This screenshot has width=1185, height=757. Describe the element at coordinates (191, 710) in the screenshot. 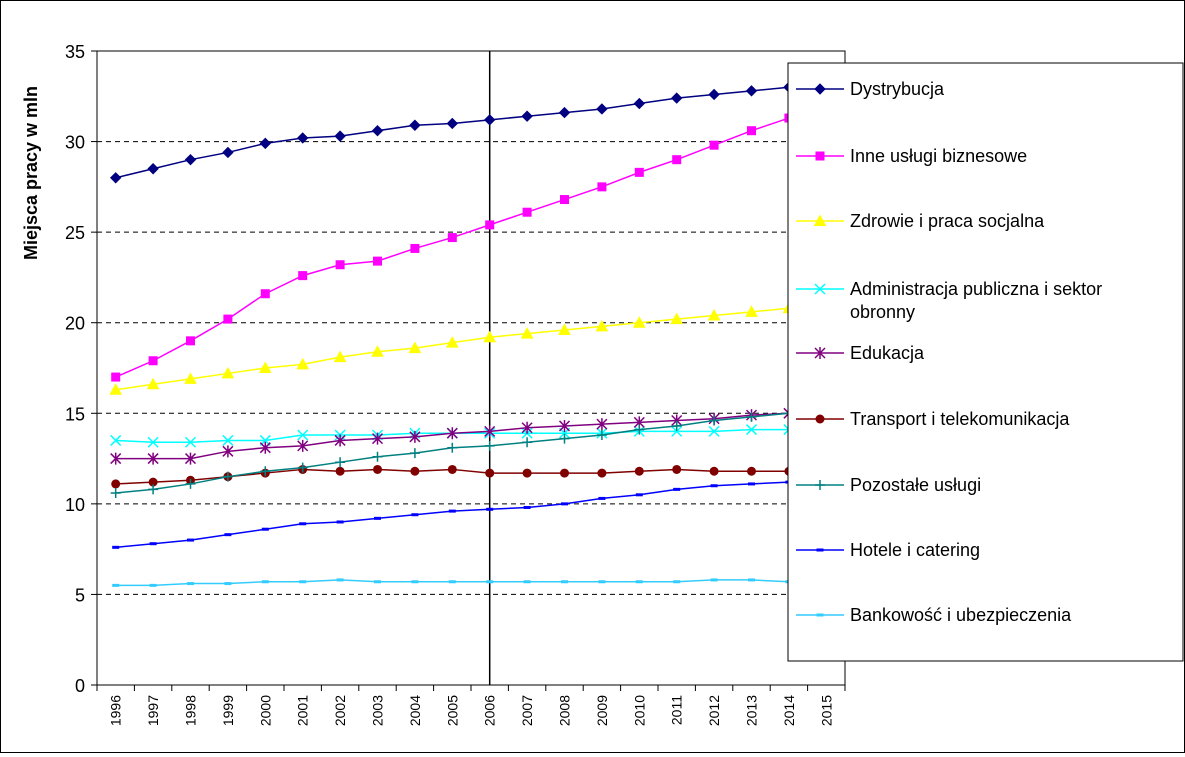

I see `x-tick-label: 1998` at that location.